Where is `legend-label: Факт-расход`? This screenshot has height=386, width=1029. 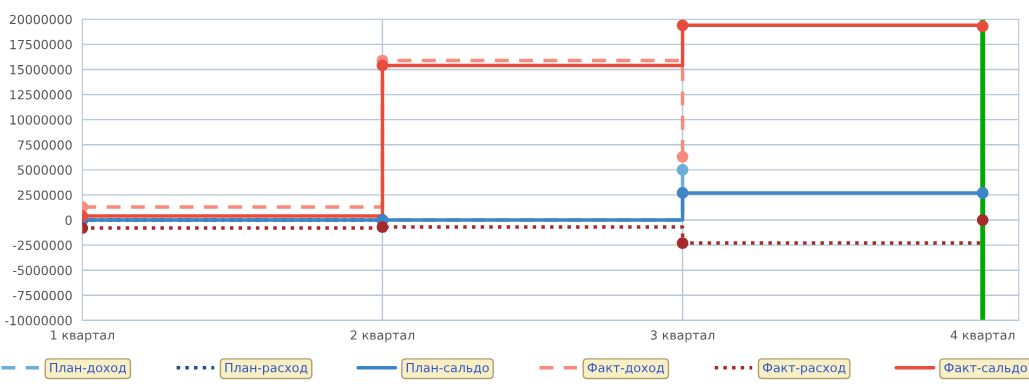 legend-label: Факт-расход is located at coordinates (804, 369).